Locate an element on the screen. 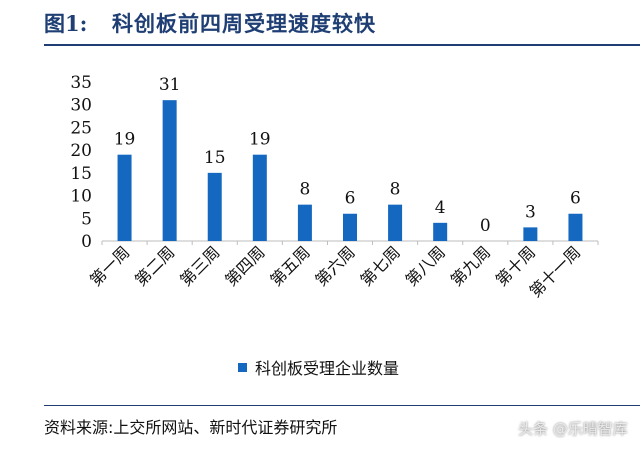  figure-label: 图1: is located at coordinates (66, 23).